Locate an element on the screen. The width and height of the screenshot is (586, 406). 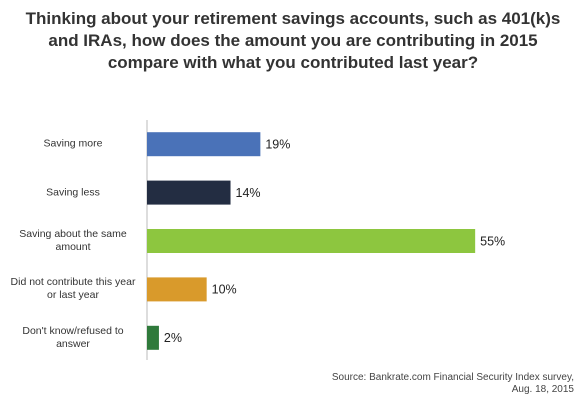
value-label: 10% is located at coordinates (224, 290).